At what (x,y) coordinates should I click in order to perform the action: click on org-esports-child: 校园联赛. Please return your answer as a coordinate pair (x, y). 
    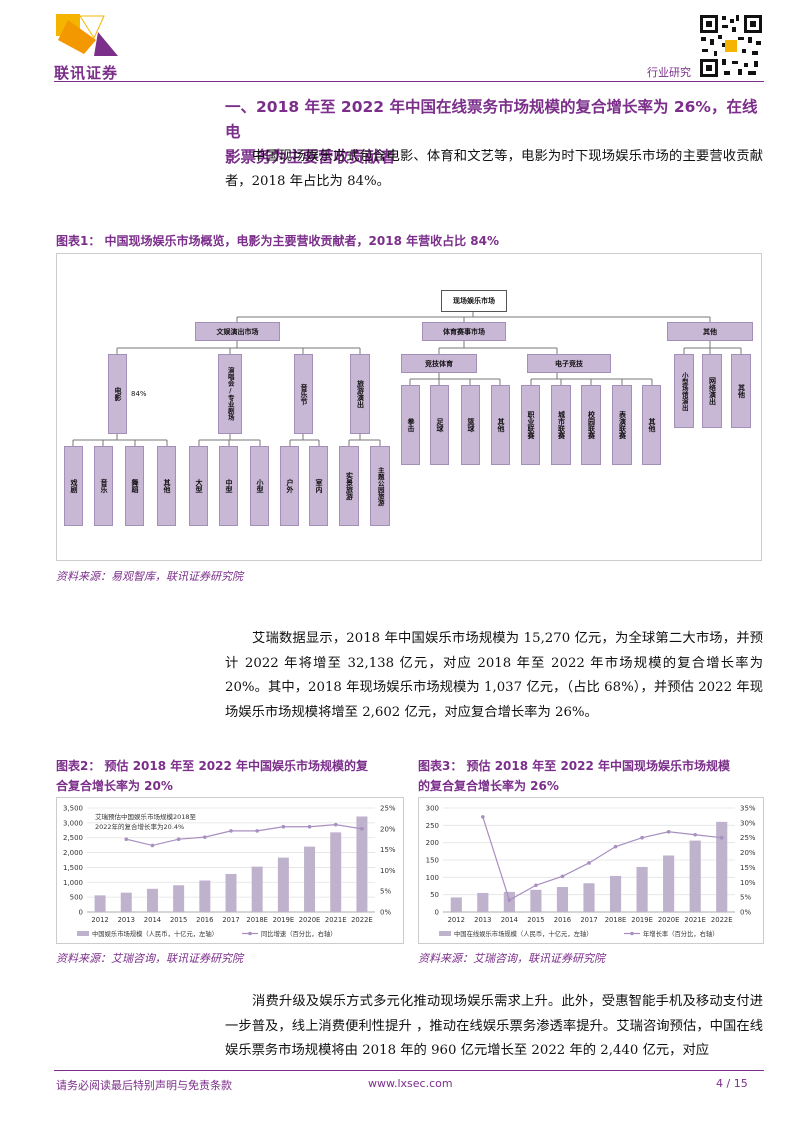
    Looking at the image, I should click on (591, 425).